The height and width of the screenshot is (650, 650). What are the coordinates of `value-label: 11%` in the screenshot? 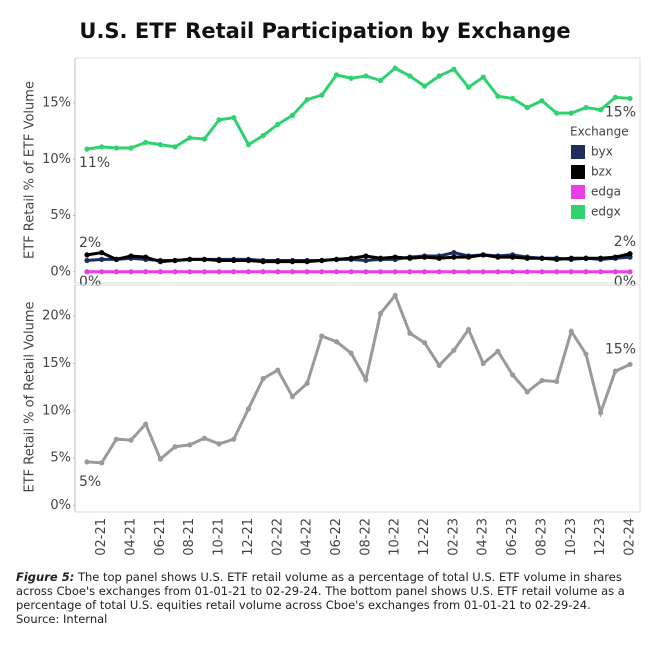 It's located at (94, 163).